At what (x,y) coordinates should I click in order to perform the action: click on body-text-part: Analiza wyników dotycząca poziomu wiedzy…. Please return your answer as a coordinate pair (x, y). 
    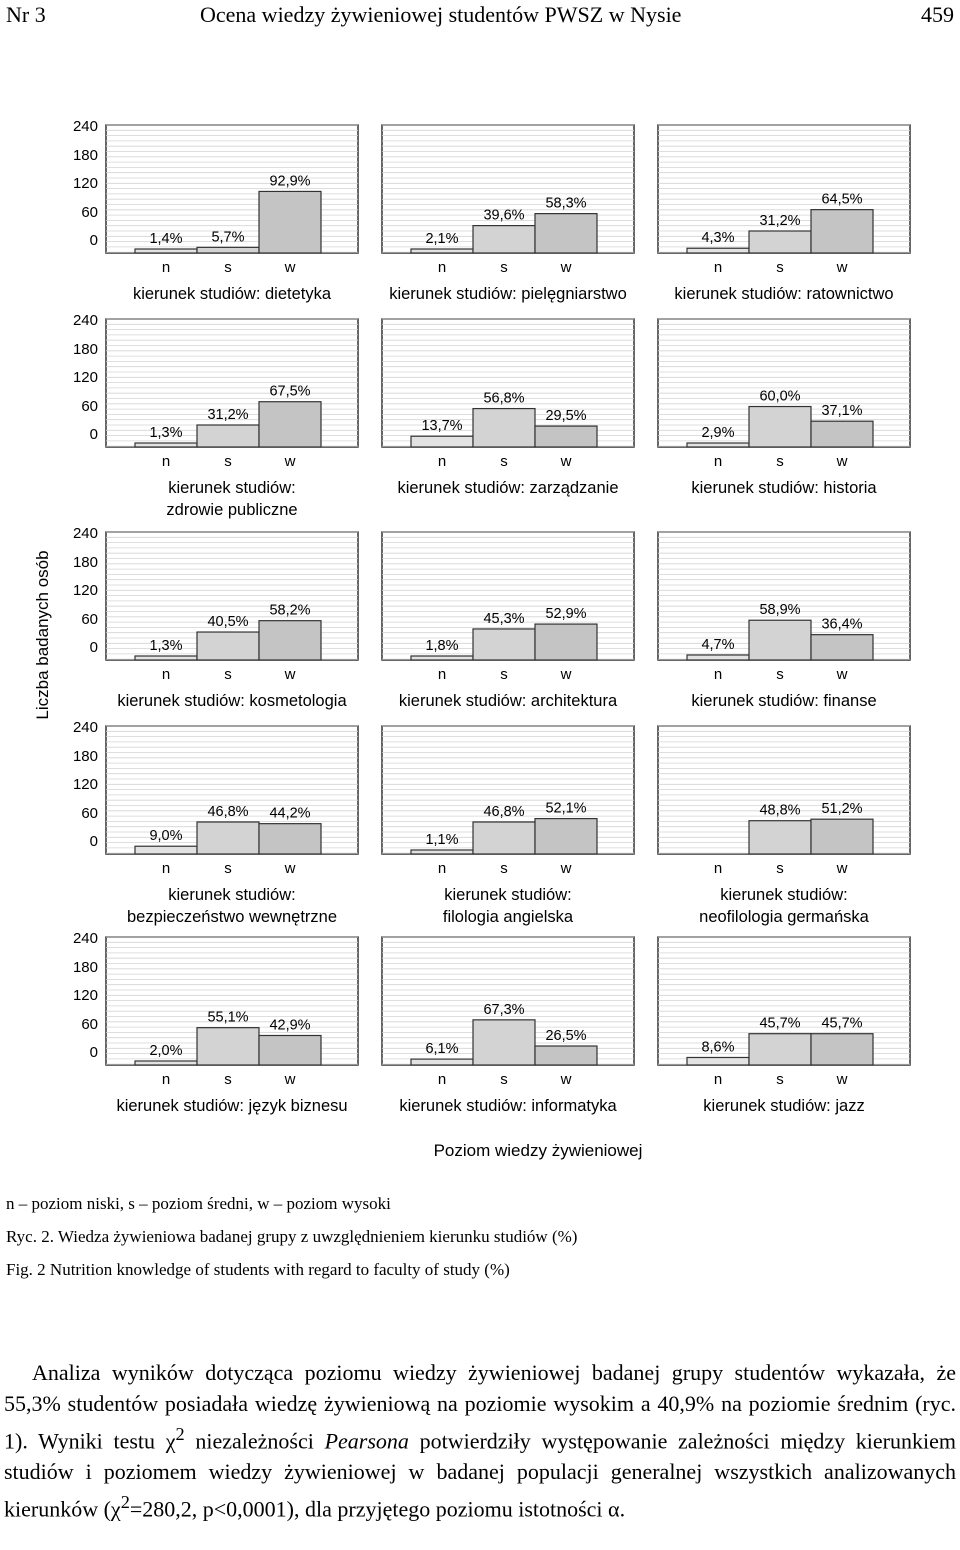
    Looking at the image, I should click on (480, 1407).